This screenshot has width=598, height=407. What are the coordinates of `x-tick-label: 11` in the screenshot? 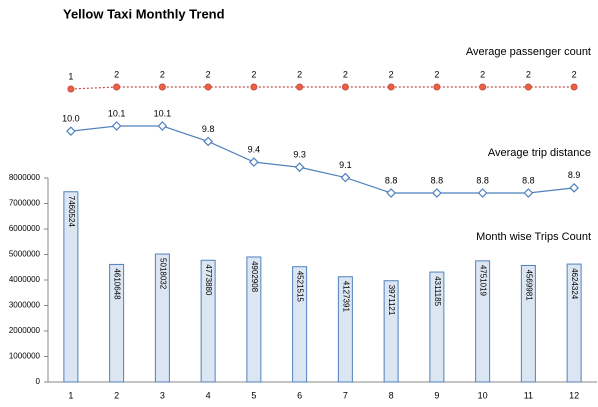 It's located at (528, 395).